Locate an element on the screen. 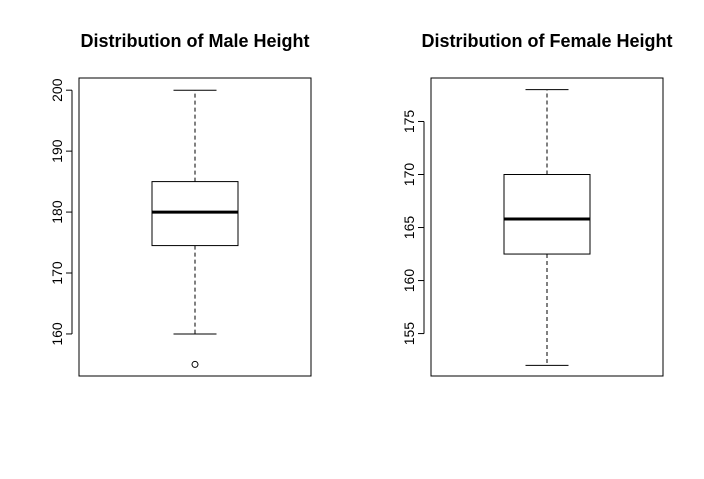 Image resolution: width=704 pixels, height=479 pixels. male-chart-title: Distribution of Male Height is located at coordinates (195, 41).